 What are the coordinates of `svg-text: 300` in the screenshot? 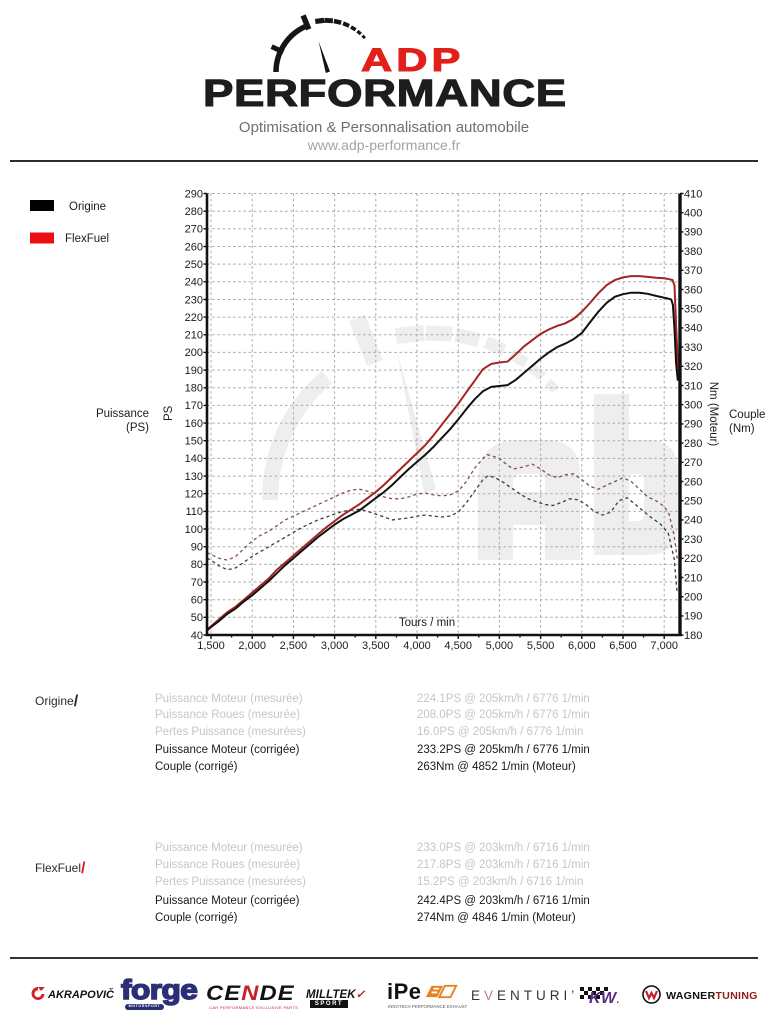 It's located at (693, 406).